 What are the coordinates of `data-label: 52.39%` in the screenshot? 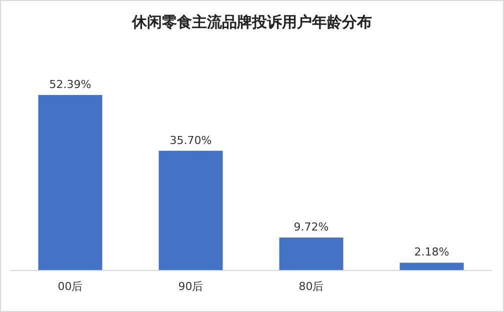 It's located at (70, 84).